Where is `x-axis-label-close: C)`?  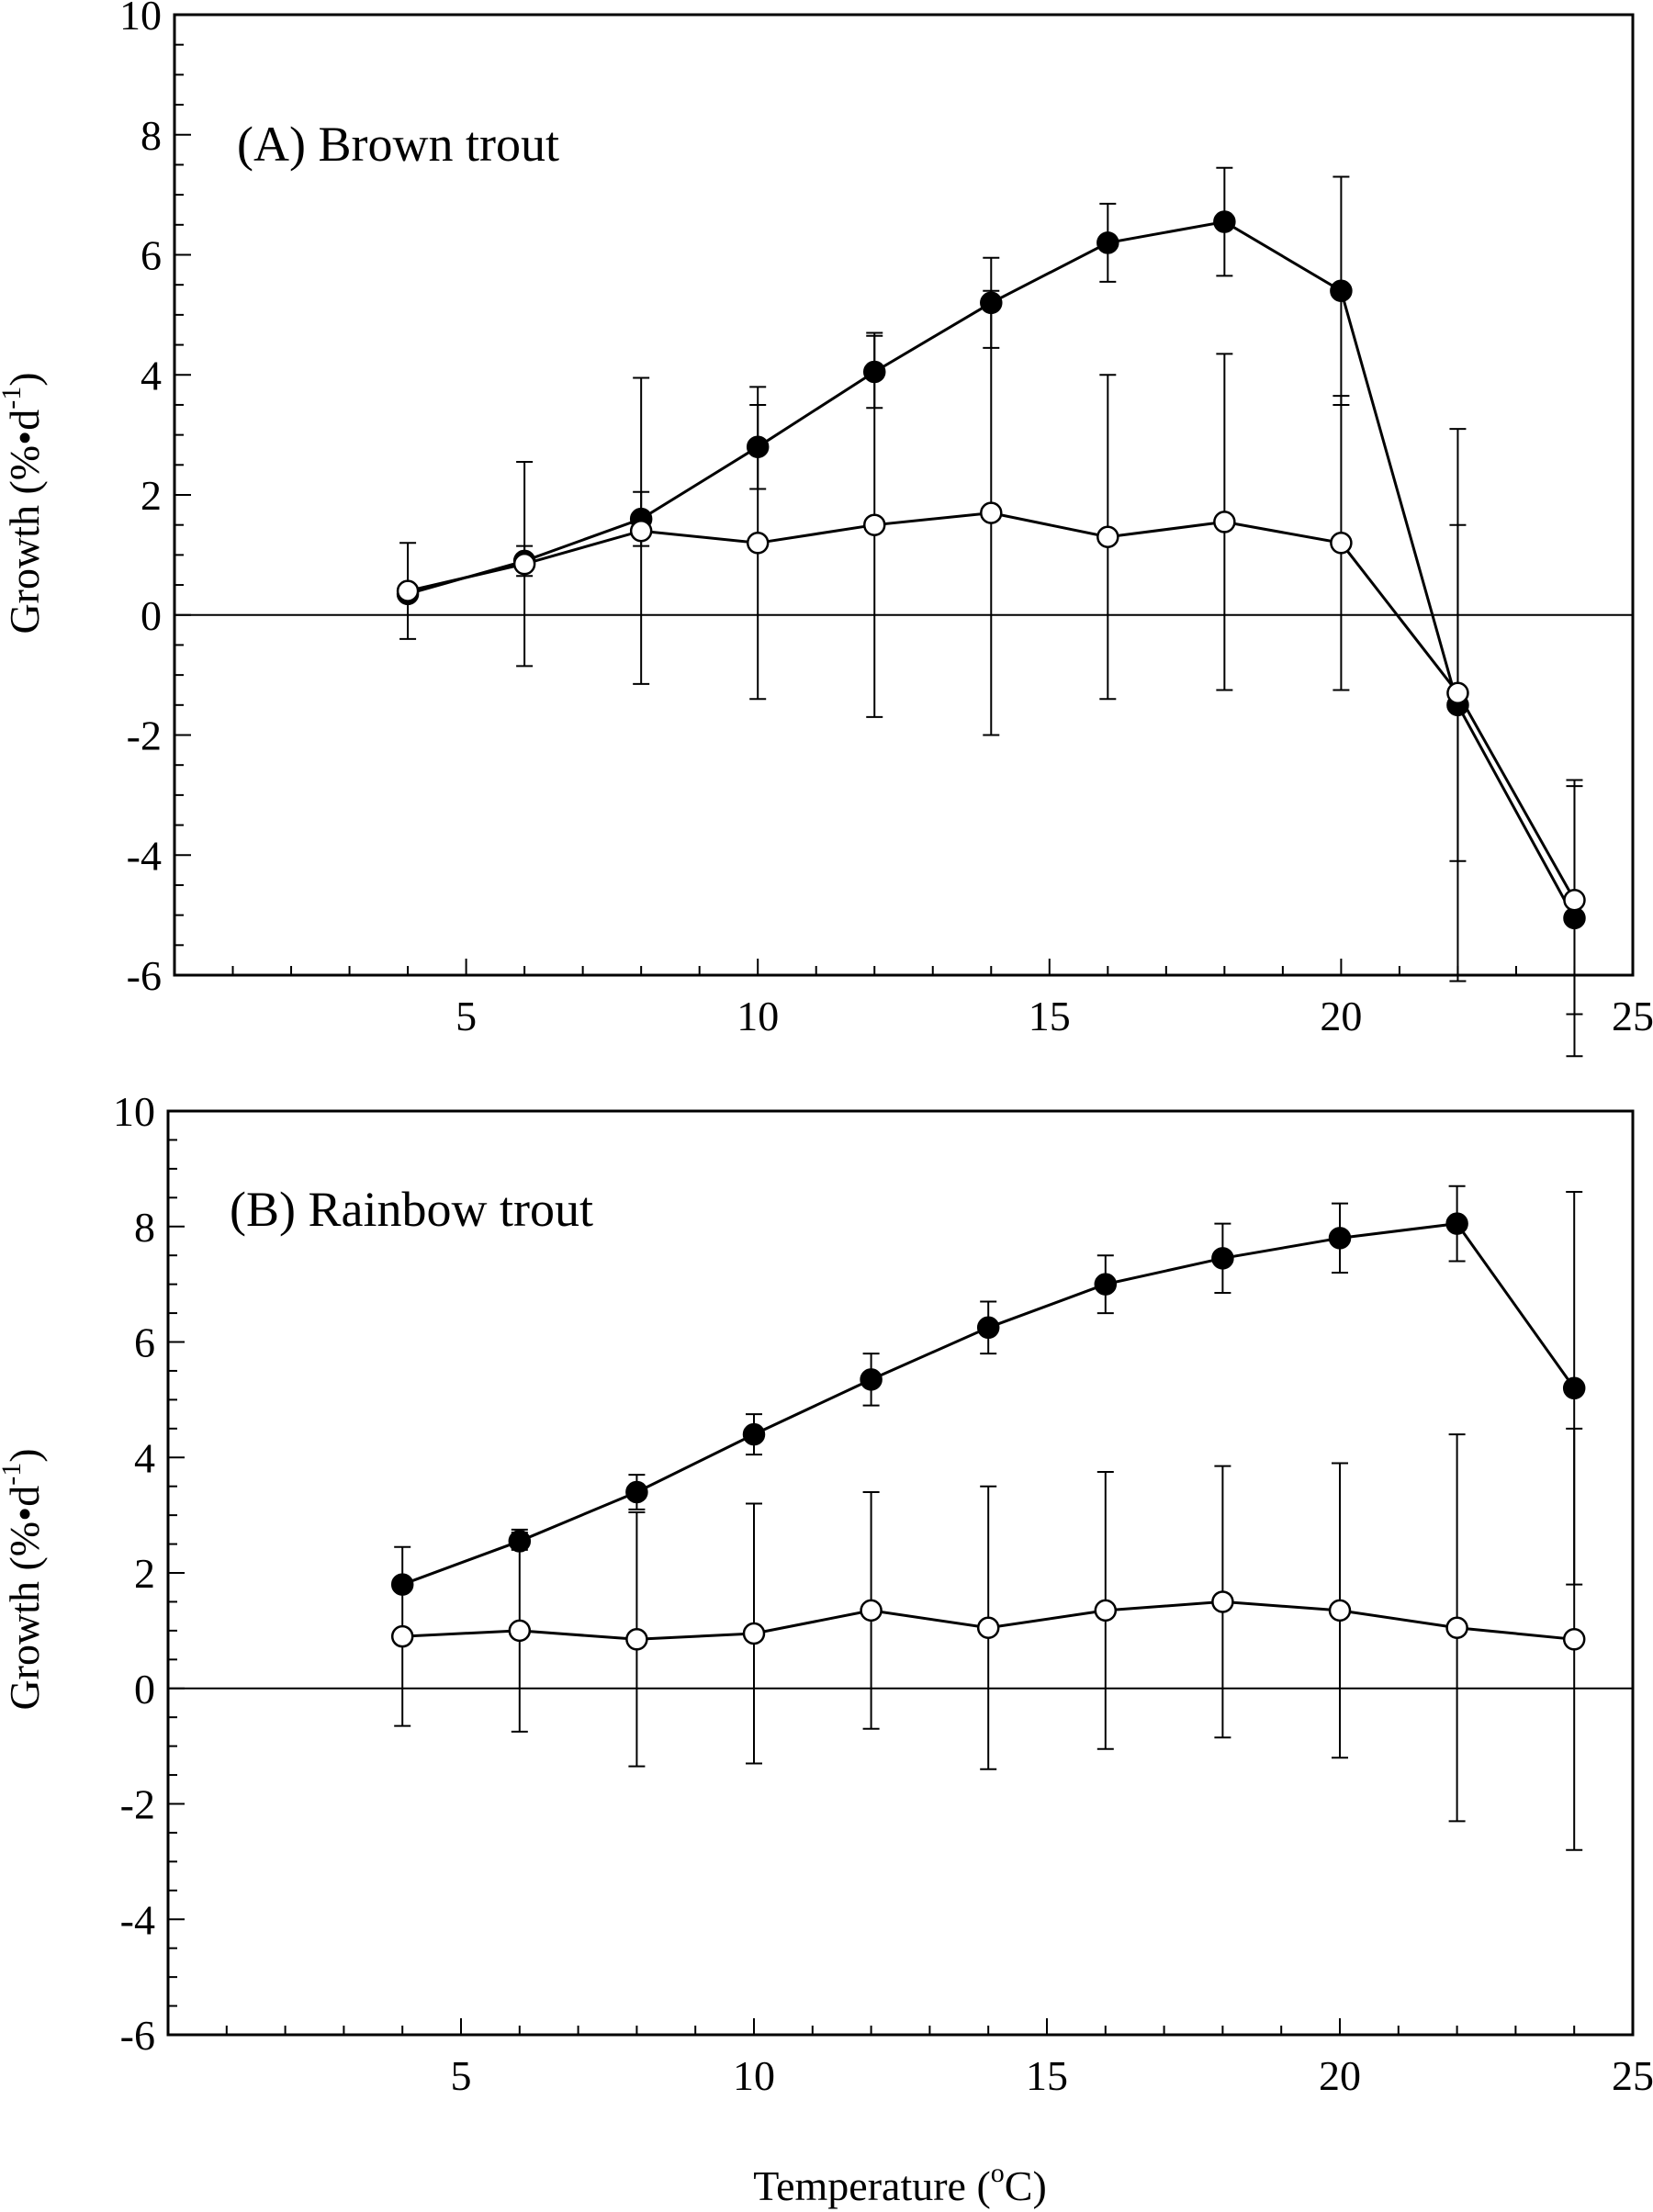 x-axis-label-close: C) is located at coordinates (1026, 2186).